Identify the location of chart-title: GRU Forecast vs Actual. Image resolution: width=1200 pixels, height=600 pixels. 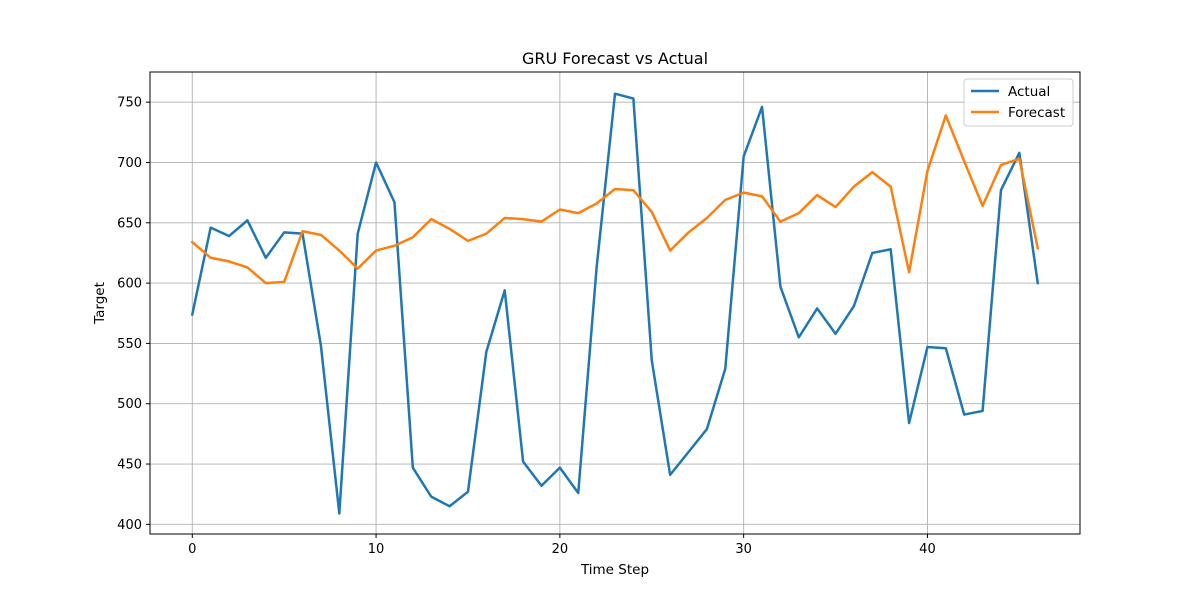
(615, 58).